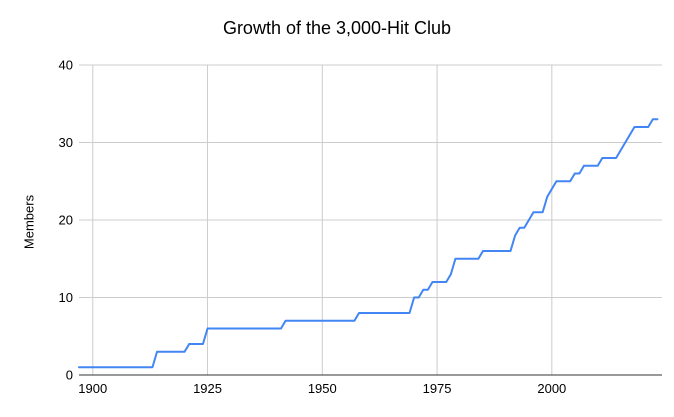  What do you see at coordinates (92, 388) in the screenshot?
I see `x-tick-label: 1900` at bounding box center [92, 388].